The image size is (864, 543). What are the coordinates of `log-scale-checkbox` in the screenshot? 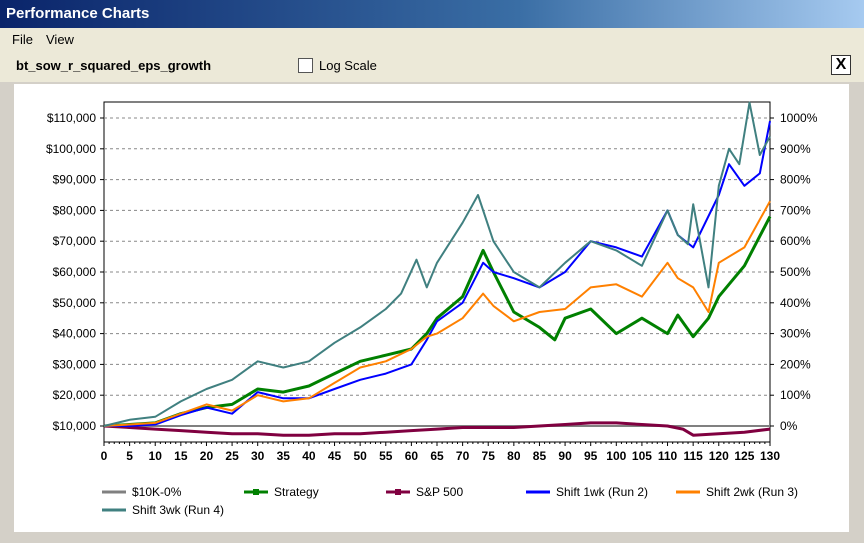 It's located at (305, 65).